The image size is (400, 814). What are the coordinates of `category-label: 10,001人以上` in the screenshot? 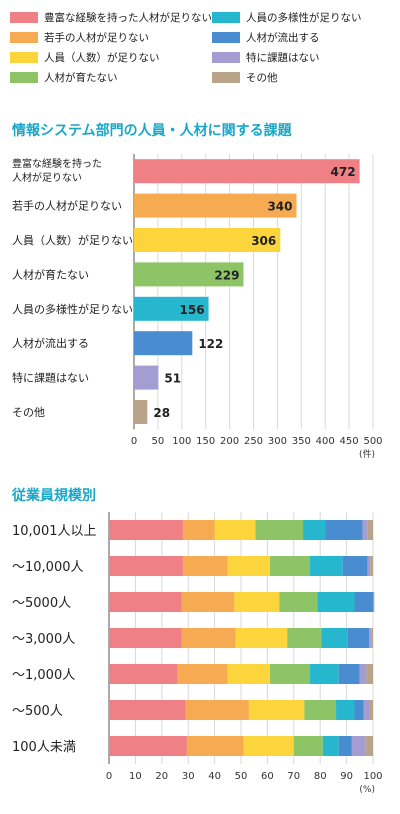 It's located at (54, 531).